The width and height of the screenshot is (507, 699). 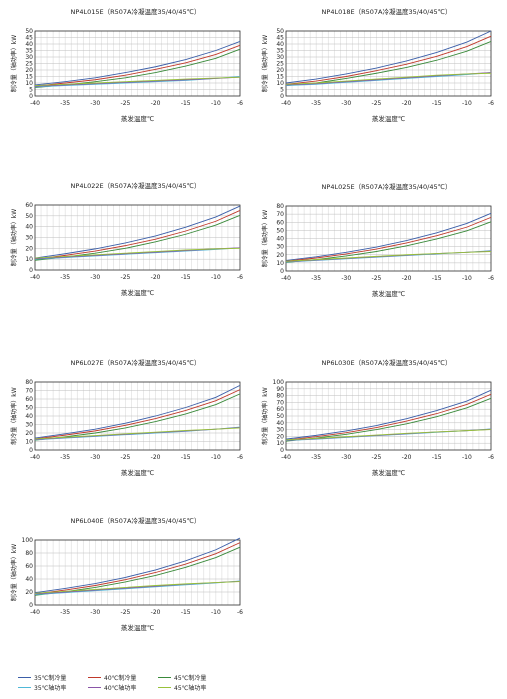 I want to click on chart-title: NP4L022E（R507A冷凝温度35/40/45℃）, so click(x=136, y=185).